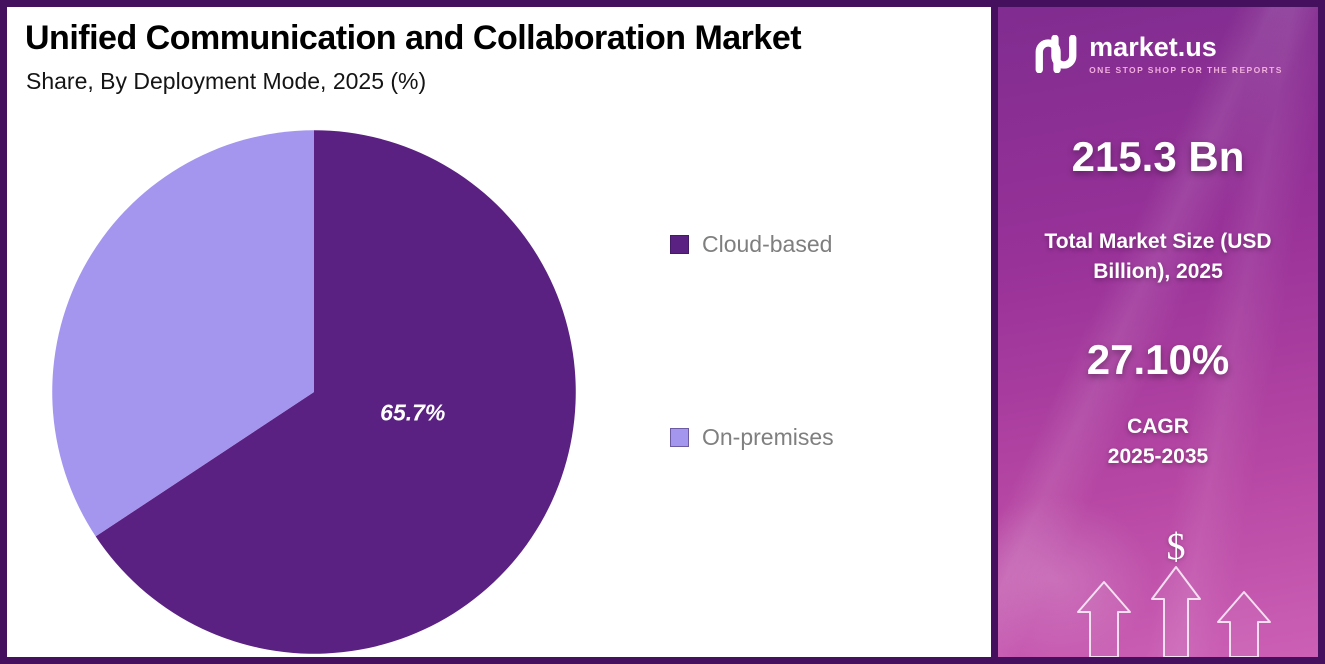 This screenshot has height=664, width=1325. Describe the element at coordinates (1153, 47) in the screenshot. I see `brand-name: market.us` at that location.